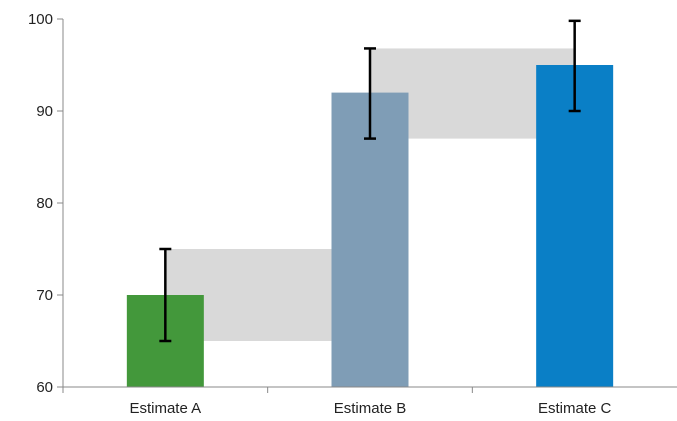 The height and width of the screenshot is (421, 677). What do you see at coordinates (575, 226) in the screenshot?
I see `bar-estimate-c` at bounding box center [575, 226].